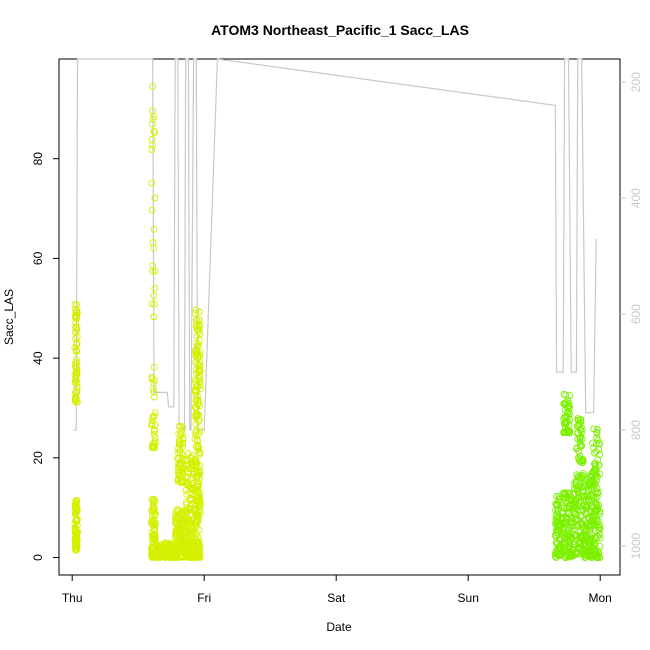 The image size is (650, 650). Describe the element at coordinates (38, 557) in the screenshot. I see `y-tick-label: 0` at that location.